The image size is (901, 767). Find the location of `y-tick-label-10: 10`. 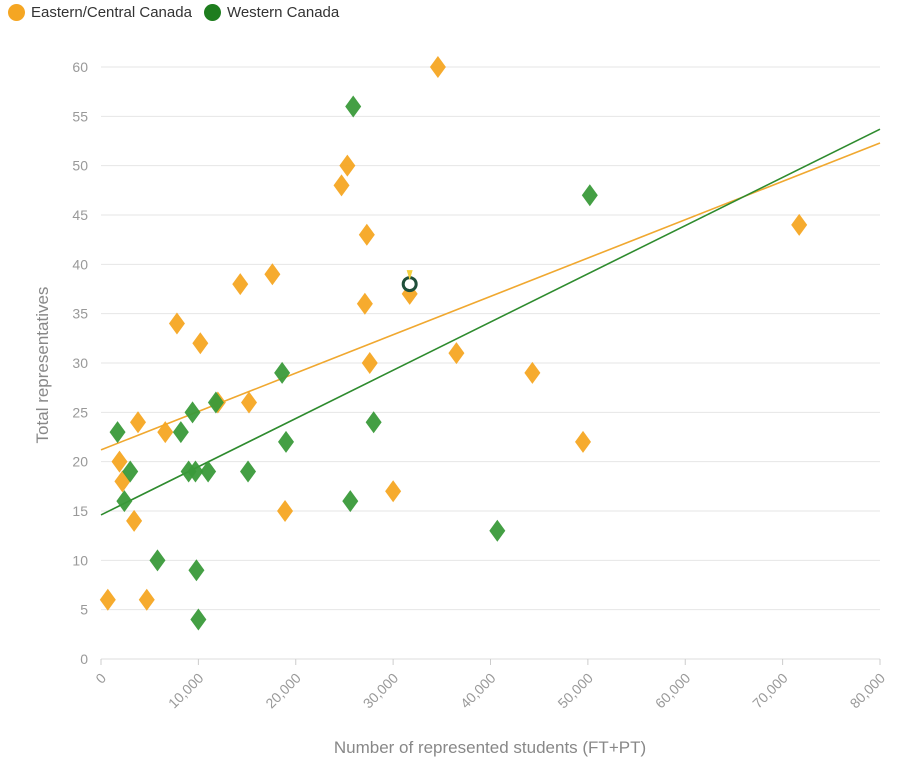

y-tick-label-10: 10 is located at coordinates (80, 560).